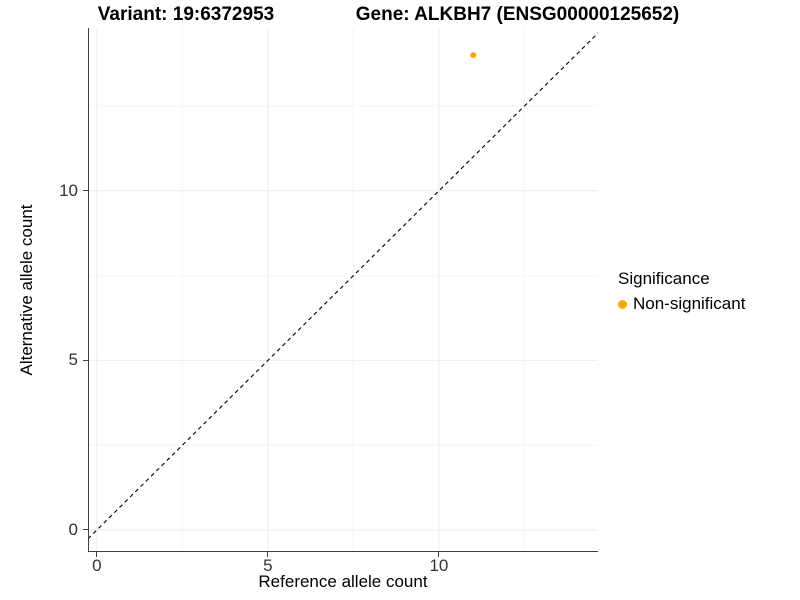 The image size is (800, 600). I want to click on y-tick-label: 5, so click(73, 360).